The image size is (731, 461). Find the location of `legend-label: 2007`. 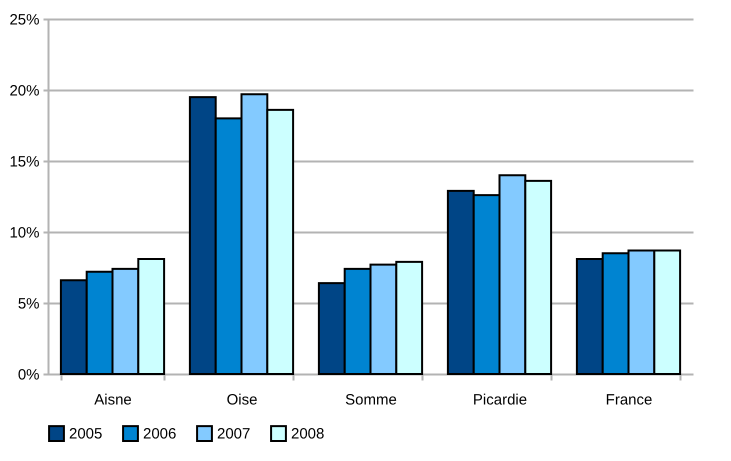

legend-label: 2007 is located at coordinates (233, 434).